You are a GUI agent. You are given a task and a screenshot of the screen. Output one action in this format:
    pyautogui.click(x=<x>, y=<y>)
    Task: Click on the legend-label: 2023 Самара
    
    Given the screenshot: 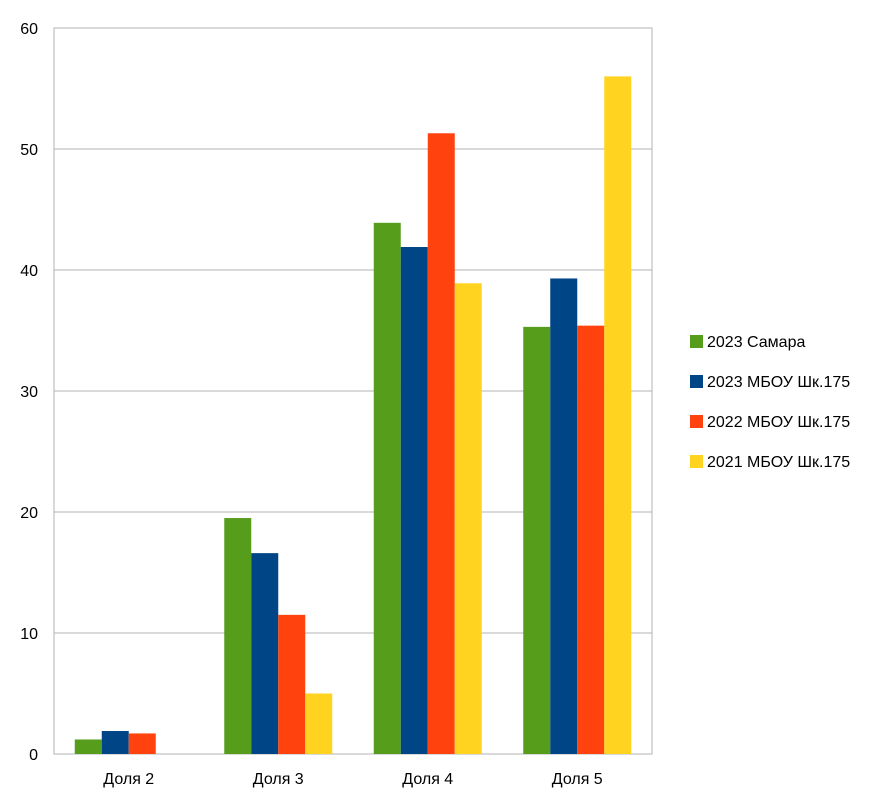 What is the action you would take?
    pyautogui.click(x=756, y=342)
    